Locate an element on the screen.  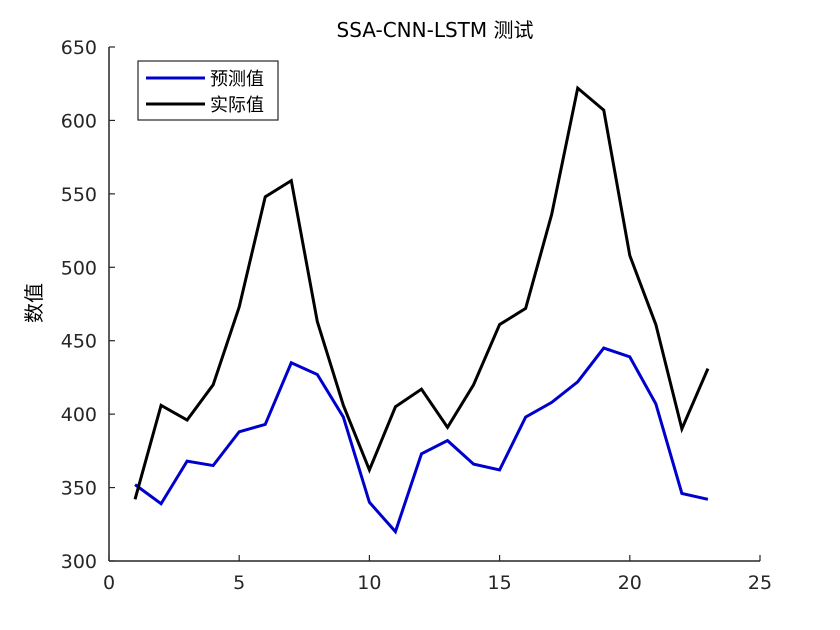
y-tick-label: 600 is located at coordinates (79, 121).